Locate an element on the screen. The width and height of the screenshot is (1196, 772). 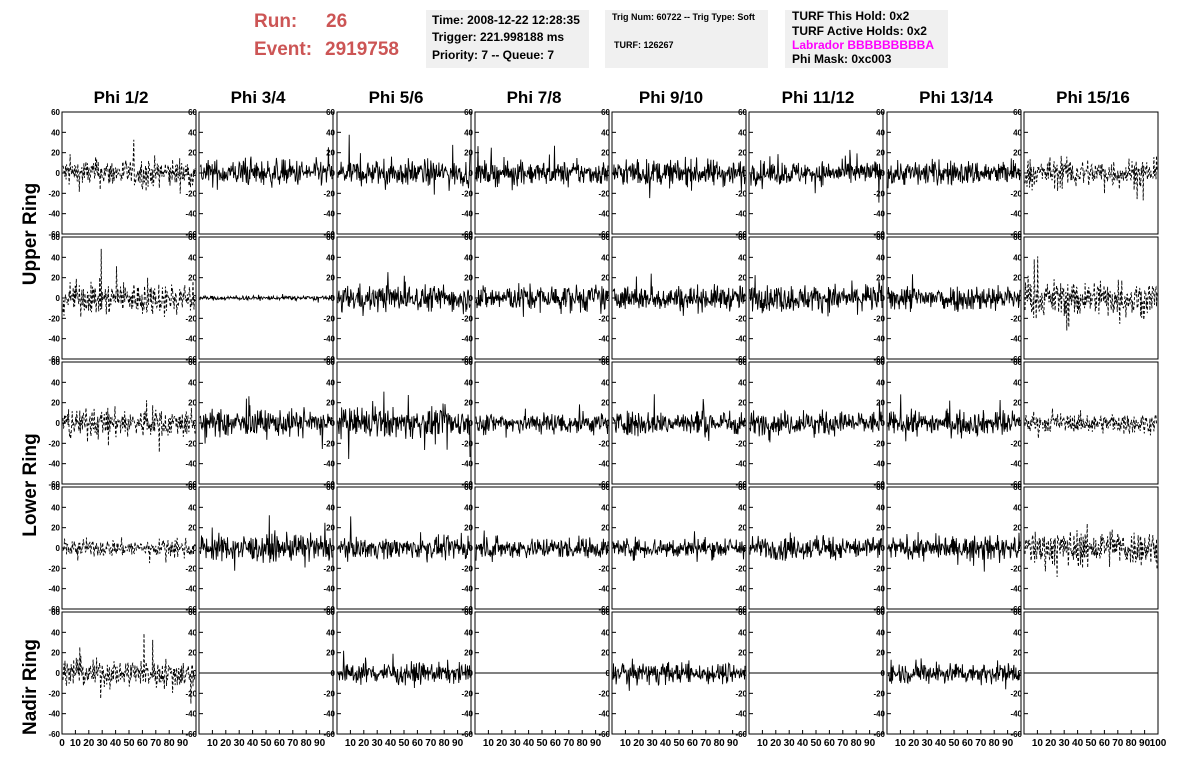
xtick-label-c5-70: 70 is located at coordinates (706, 743).